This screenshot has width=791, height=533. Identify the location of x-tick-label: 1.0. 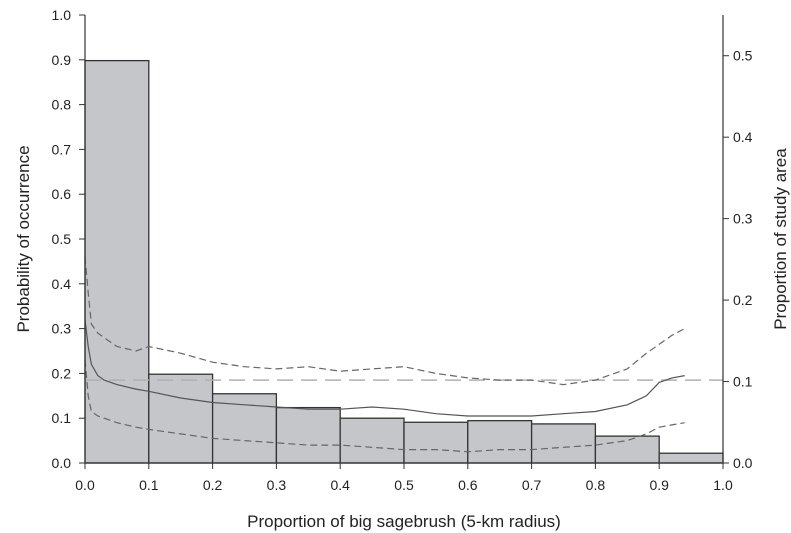
(723, 485).